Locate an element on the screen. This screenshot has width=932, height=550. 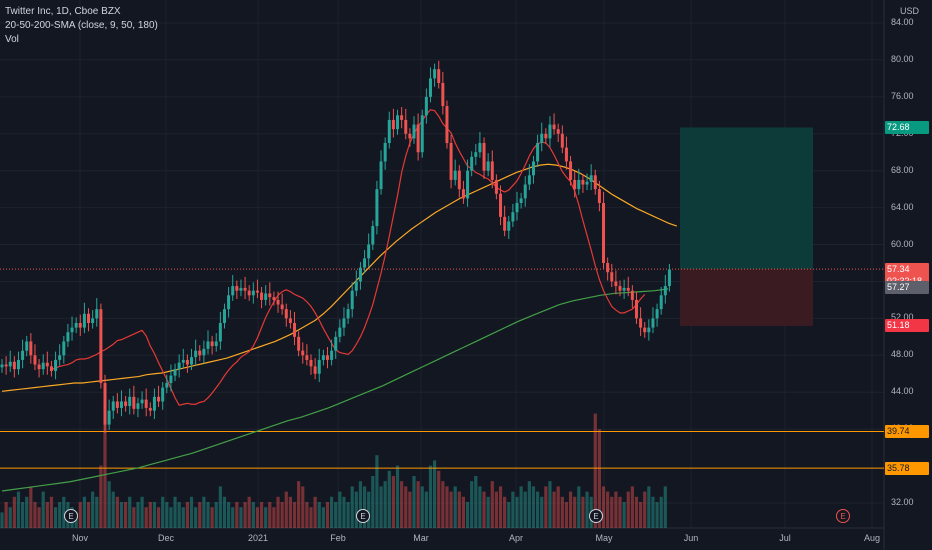
price-tick-label: 68.00 is located at coordinates (902, 169).